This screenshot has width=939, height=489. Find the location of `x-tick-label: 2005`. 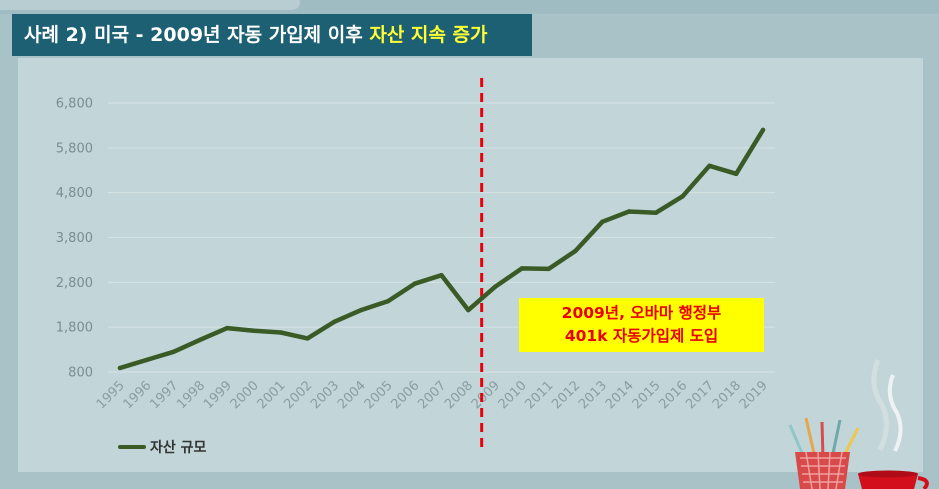

x-tick-label: 2005 is located at coordinates (379, 395).